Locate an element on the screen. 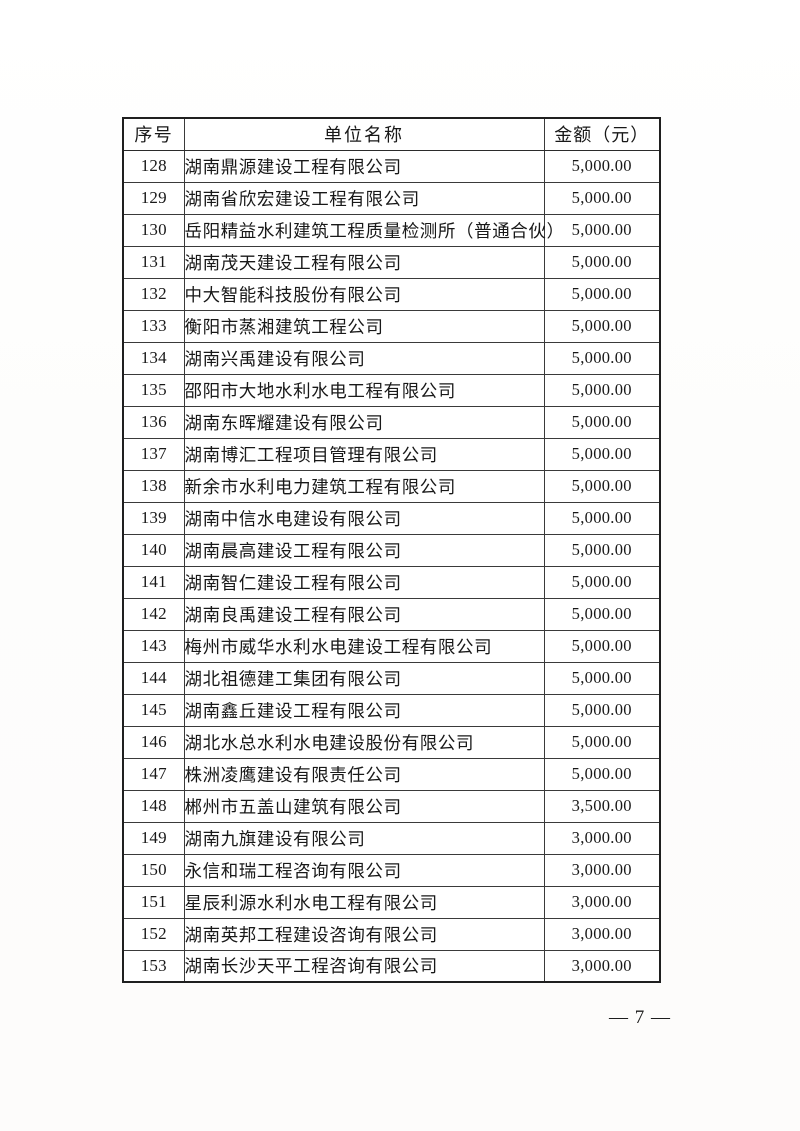 Image resolution: width=800 pixels, height=1131 pixels. table-row: 136 湖南东晖耀建设有限公司 5,000.00 is located at coordinates (391, 422).